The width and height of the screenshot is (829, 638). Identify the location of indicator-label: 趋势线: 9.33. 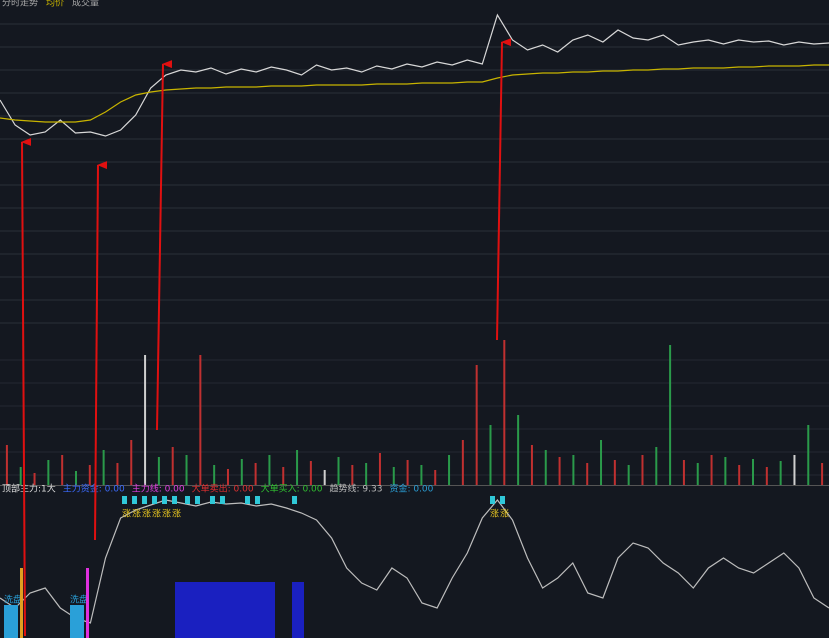
(356, 489).